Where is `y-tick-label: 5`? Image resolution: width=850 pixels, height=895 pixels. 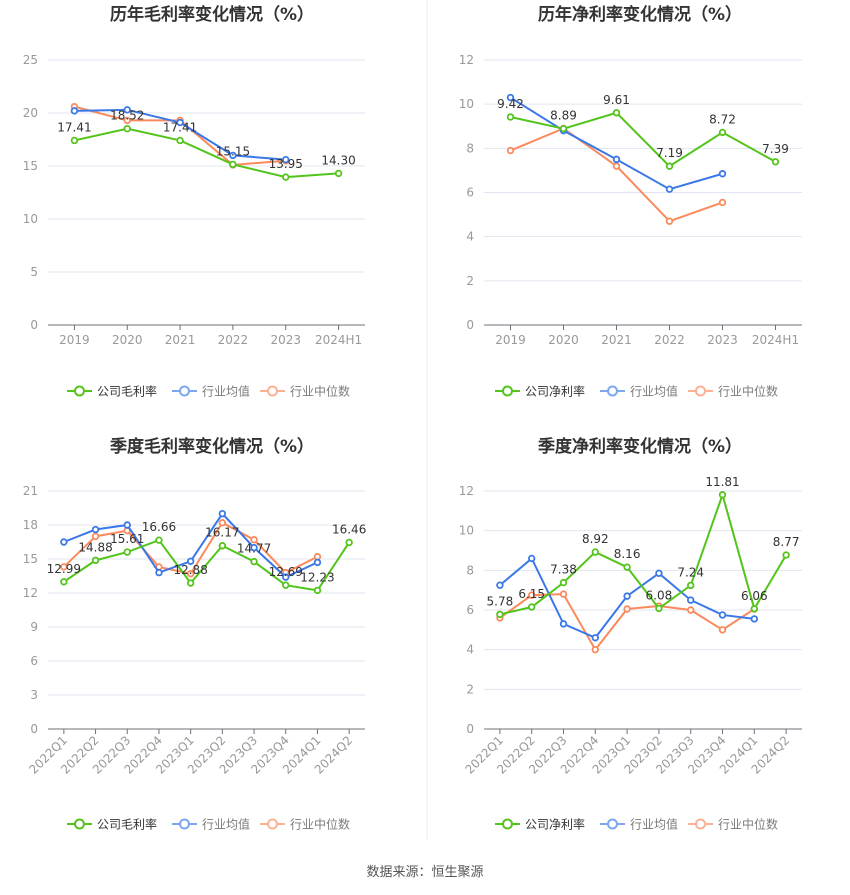
y-tick-label: 5 is located at coordinates (34, 272).